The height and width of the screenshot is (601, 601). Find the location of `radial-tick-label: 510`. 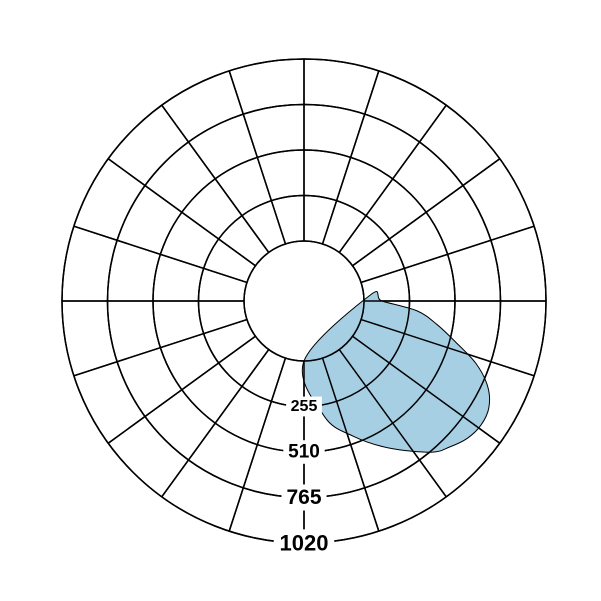

radial-tick-label: 510 is located at coordinates (304, 452).